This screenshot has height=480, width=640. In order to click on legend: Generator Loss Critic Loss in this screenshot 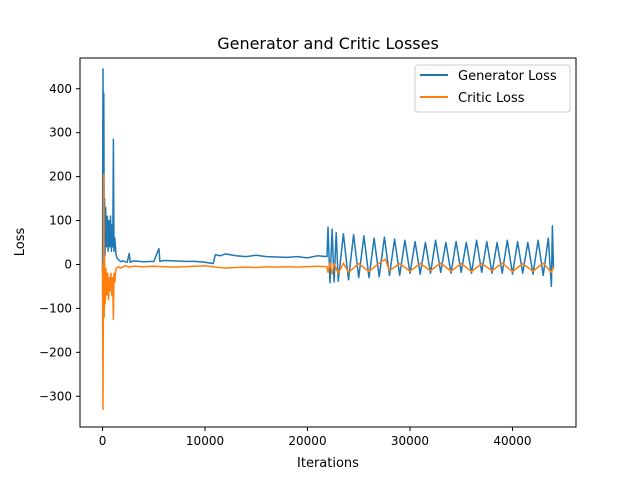, I will do `click(492, 88)`.